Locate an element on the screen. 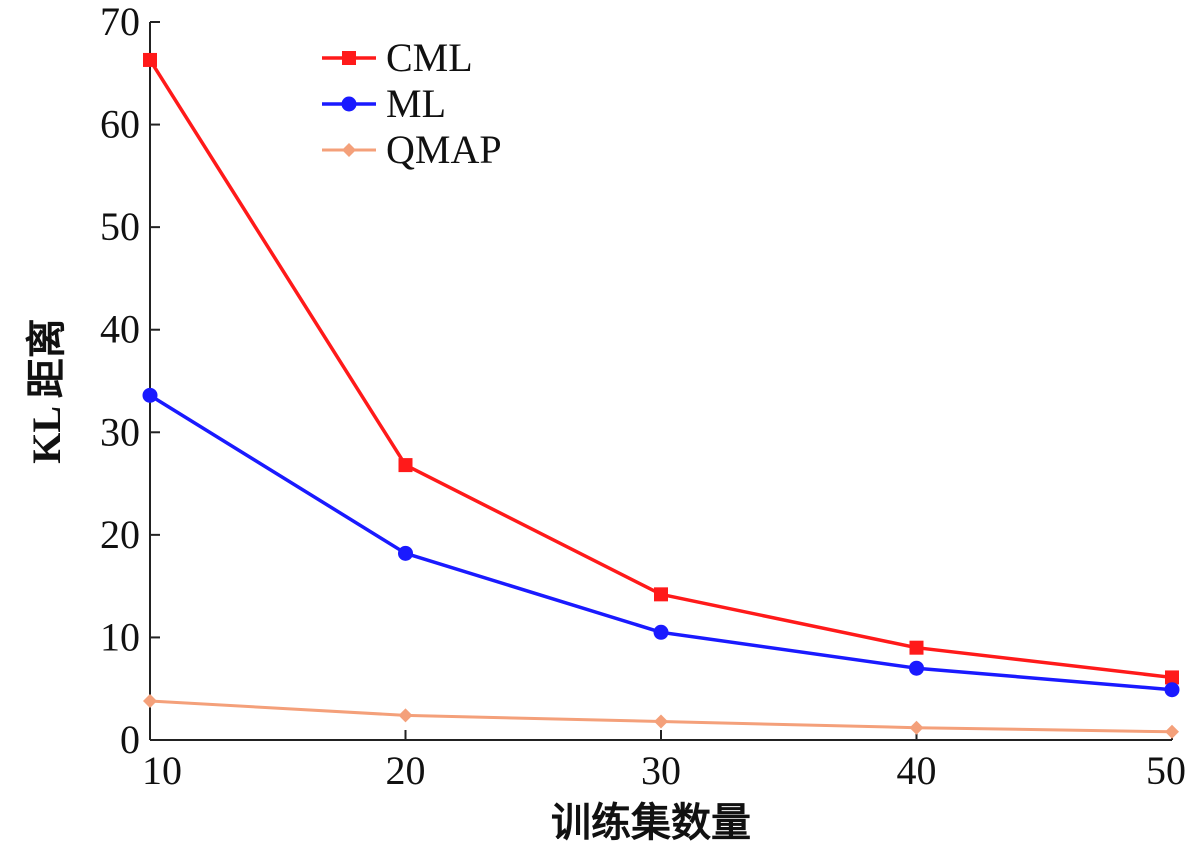 The width and height of the screenshot is (1200, 851). legend-item: CML is located at coordinates (397, 57).